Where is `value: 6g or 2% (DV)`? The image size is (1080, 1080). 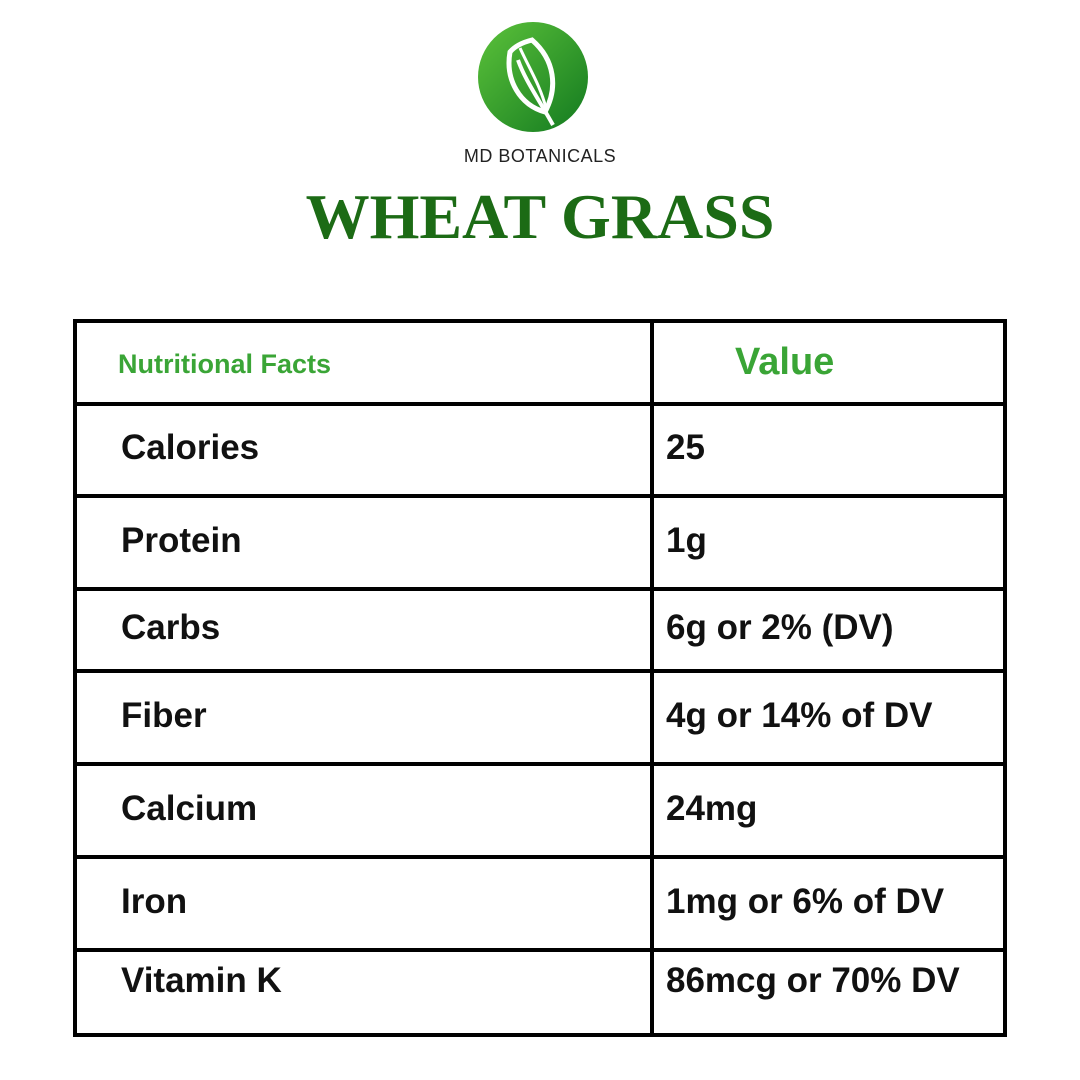 value: 6g or 2% (DV) is located at coordinates (780, 627).